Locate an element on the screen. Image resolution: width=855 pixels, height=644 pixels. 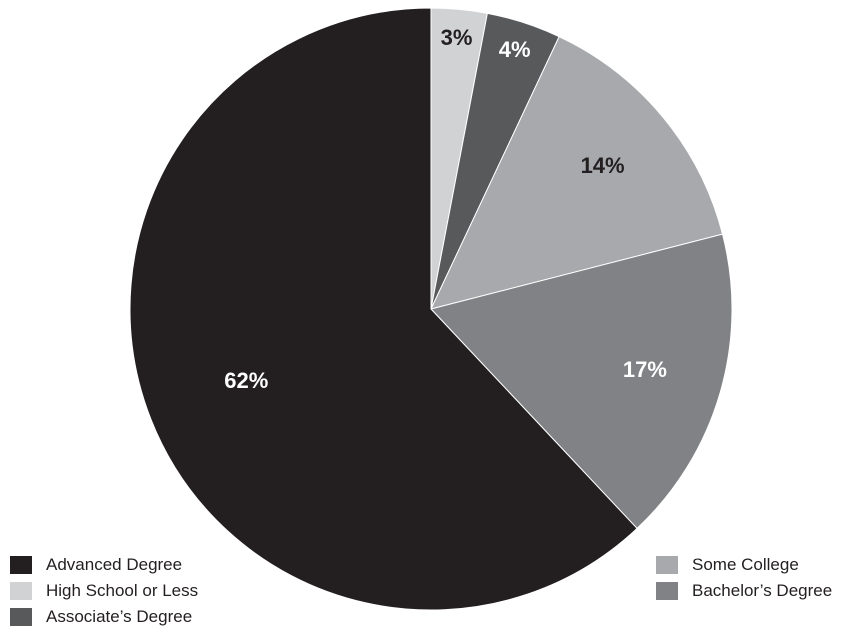
legend-label: Advanced Degree is located at coordinates (114, 564).